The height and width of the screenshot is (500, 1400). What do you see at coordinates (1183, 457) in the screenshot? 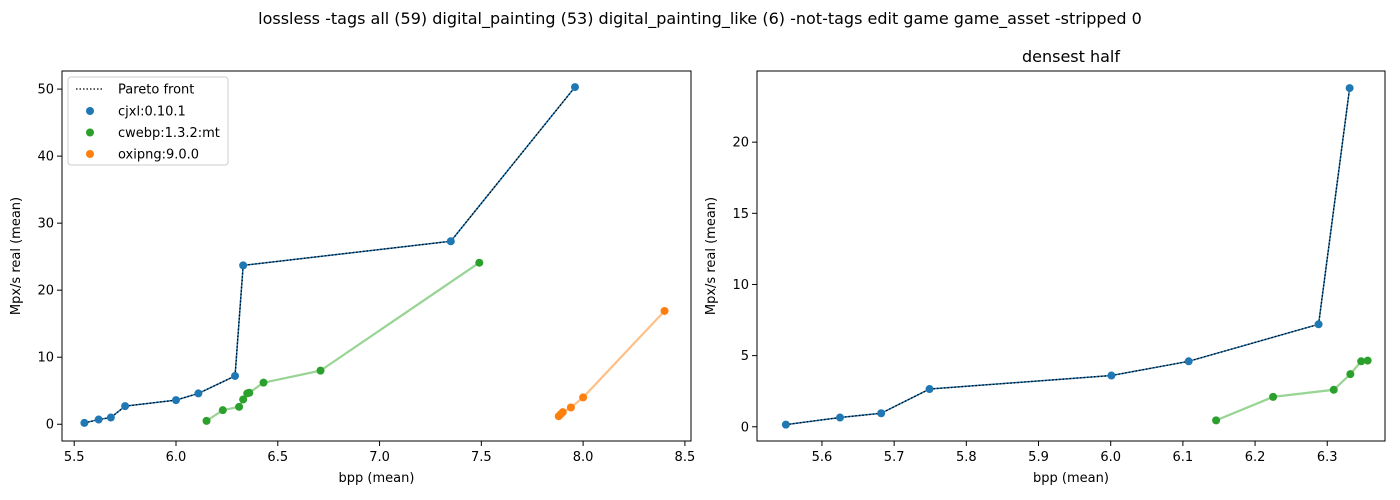
I see `x-tick-label-5: 6.1` at bounding box center [1183, 457].